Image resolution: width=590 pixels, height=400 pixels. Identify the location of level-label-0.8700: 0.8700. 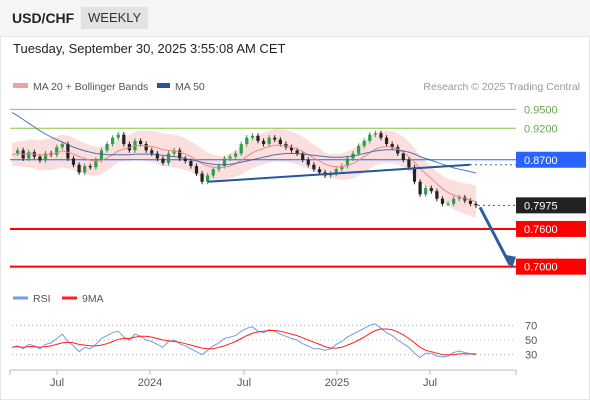
(541, 161).